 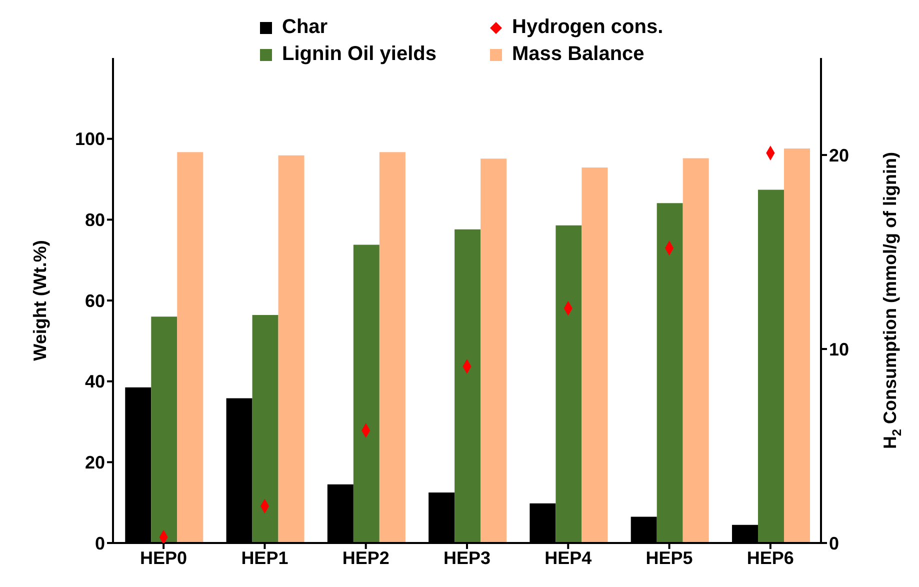 I want to click on legend-label: Char, so click(x=305, y=27).